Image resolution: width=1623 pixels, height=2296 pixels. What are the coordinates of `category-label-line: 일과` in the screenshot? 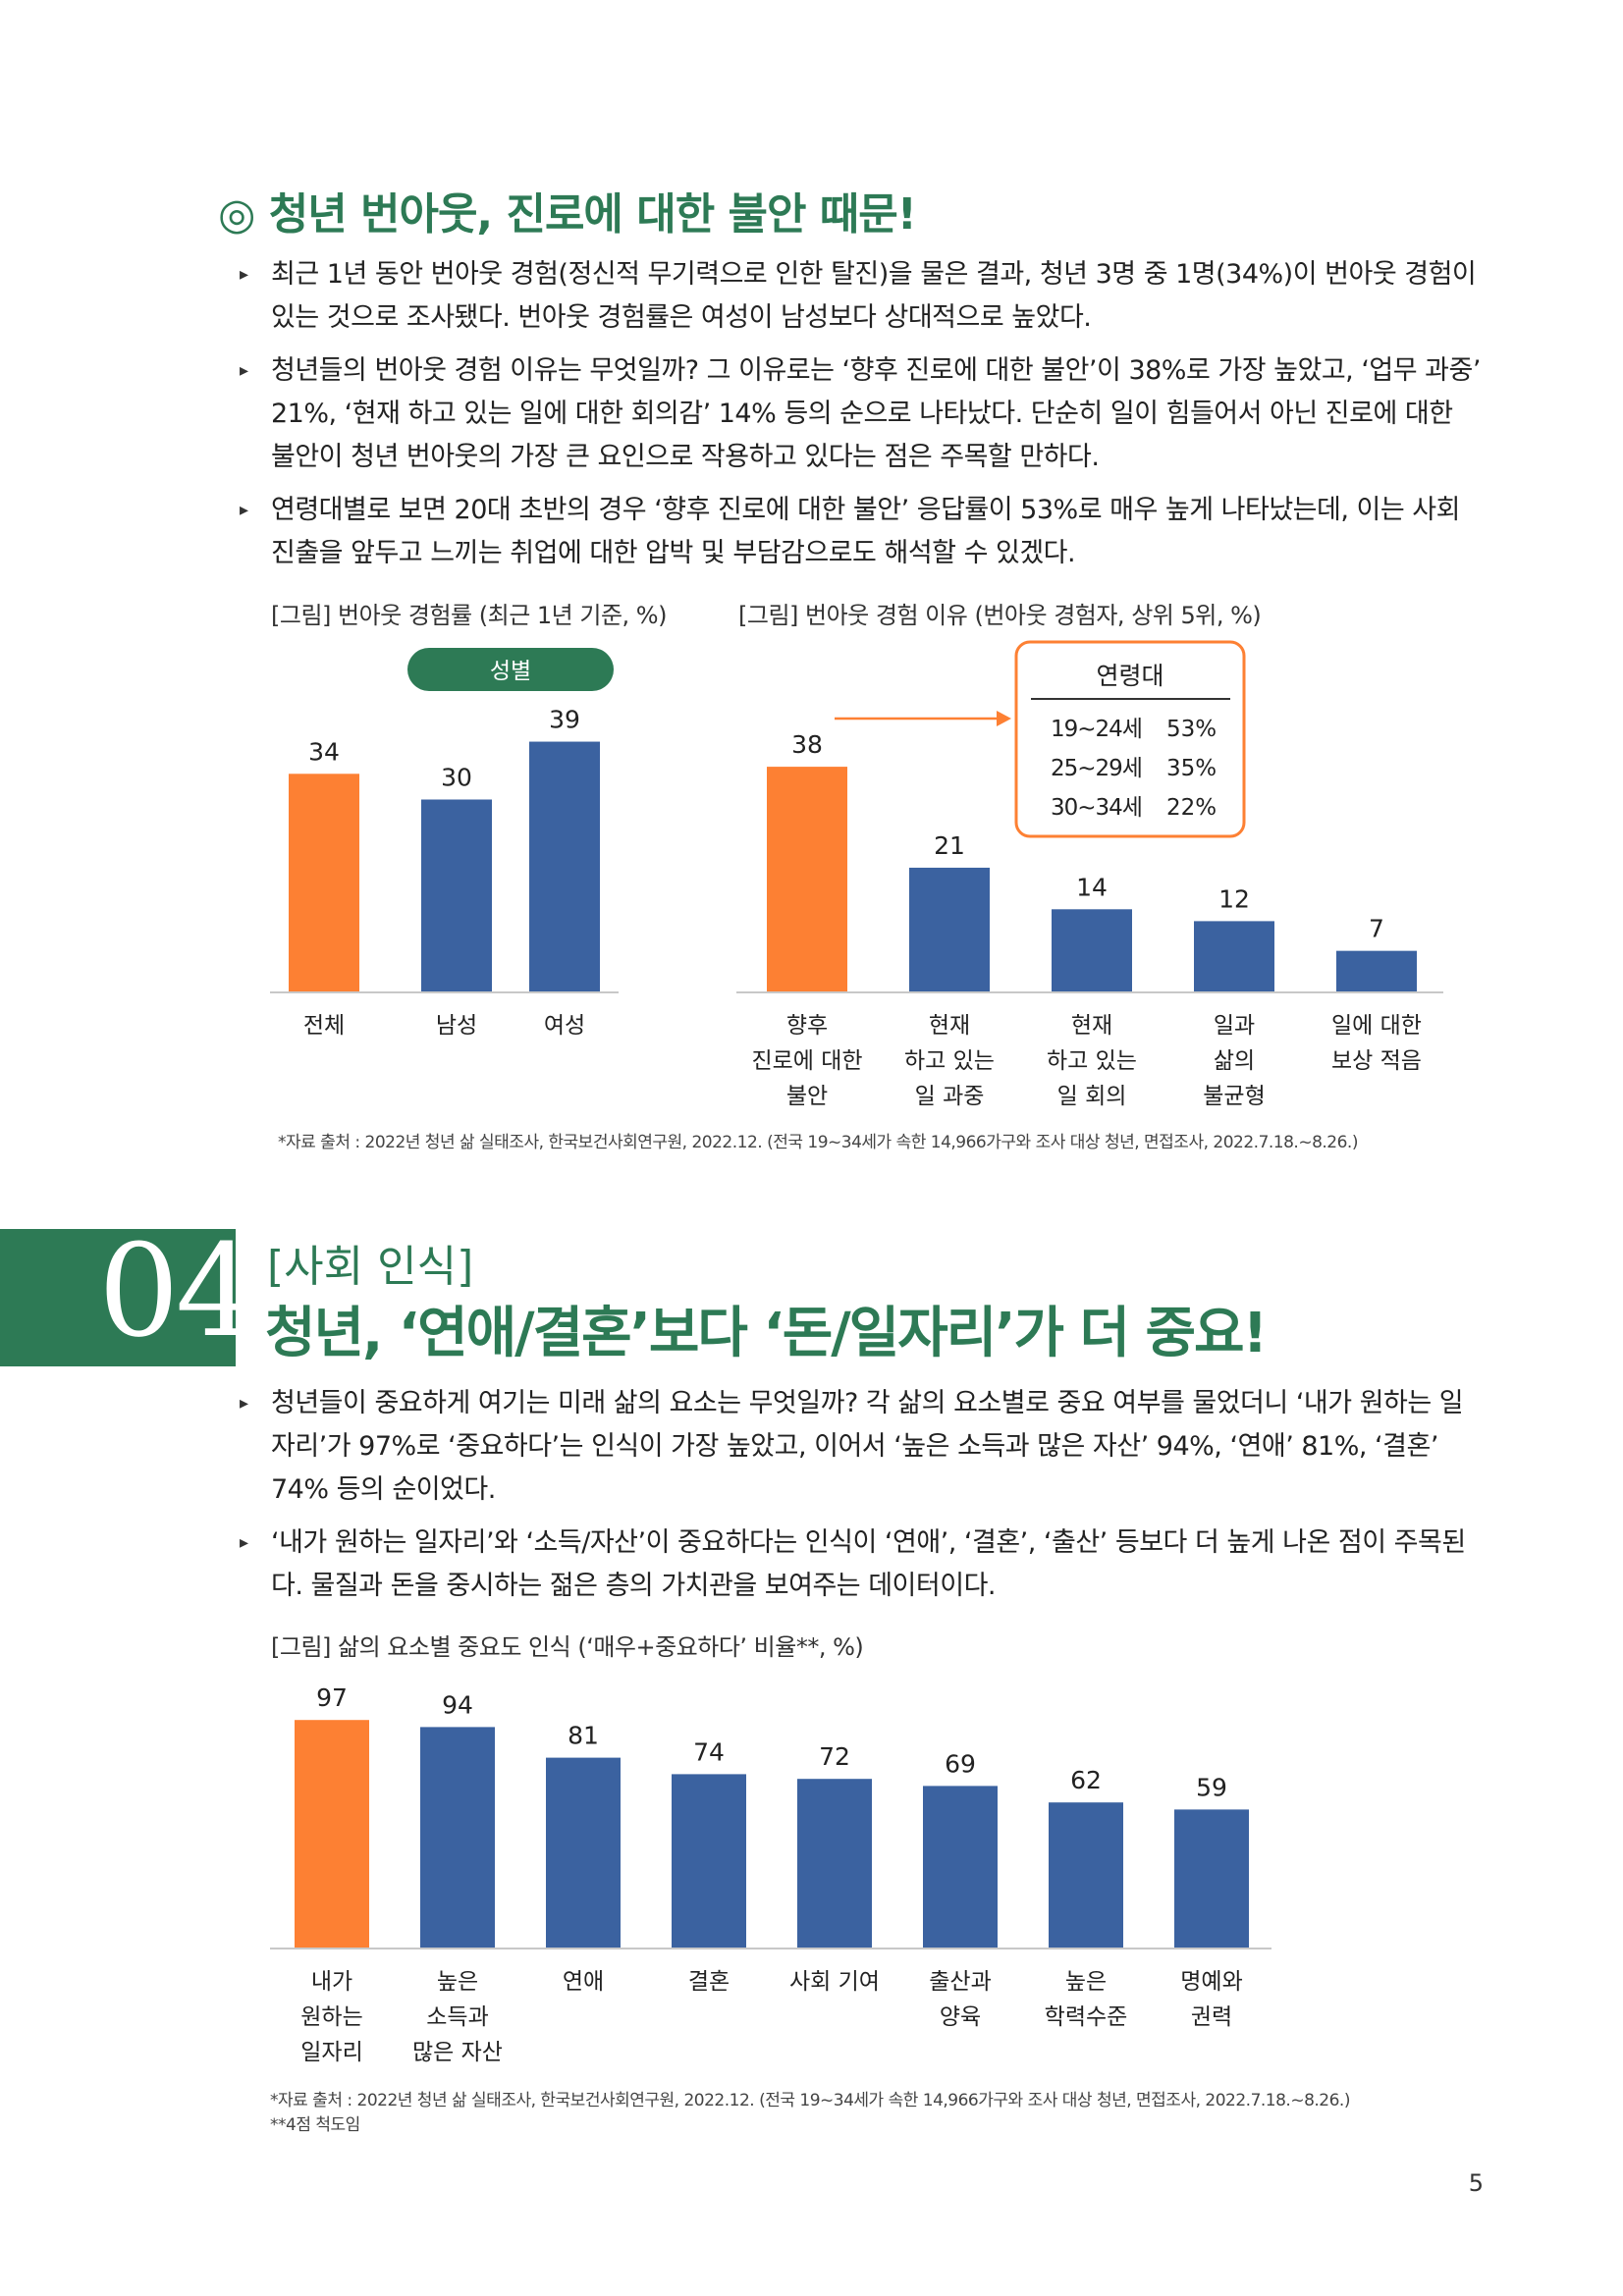 It's located at (1234, 1026).